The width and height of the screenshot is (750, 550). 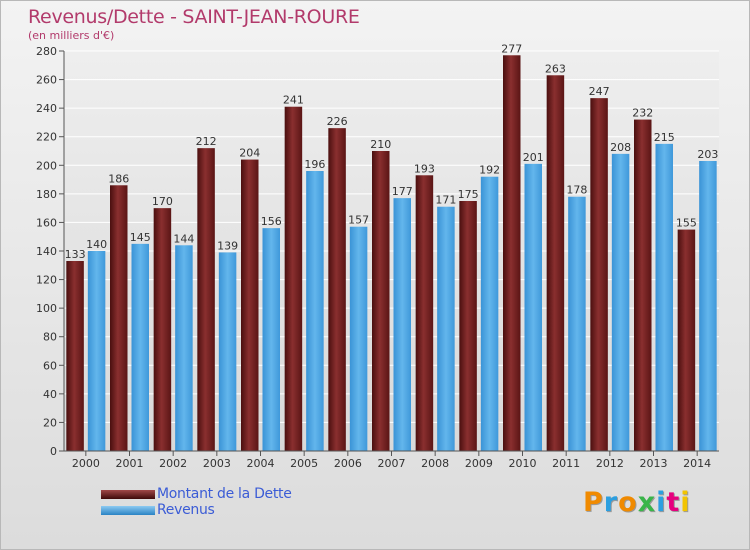 I want to click on x-tick-label: 2012, so click(x=610, y=463).